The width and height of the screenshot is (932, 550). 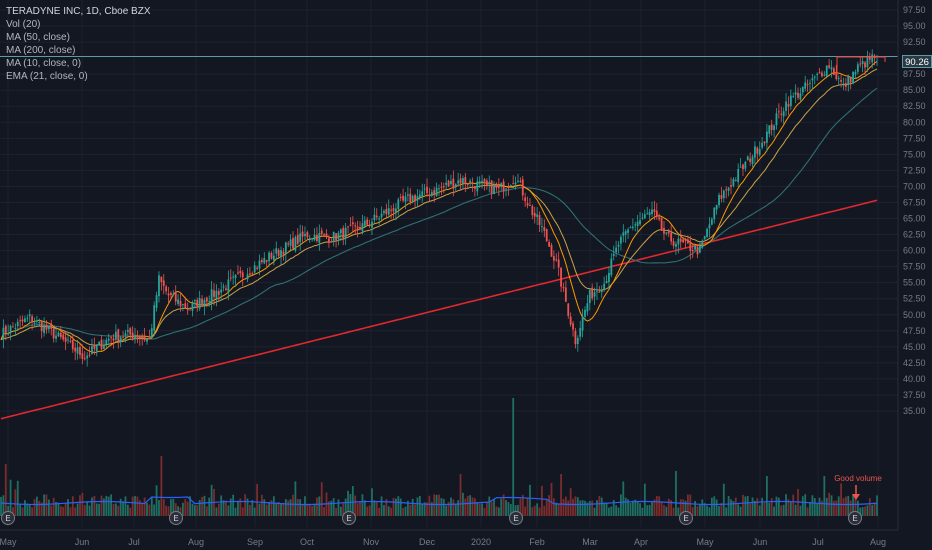 What do you see at coordinates (38, 37) in the screenshot?
I see `legend-ma50: MA (50, close)` at bounding box center [38, 37].